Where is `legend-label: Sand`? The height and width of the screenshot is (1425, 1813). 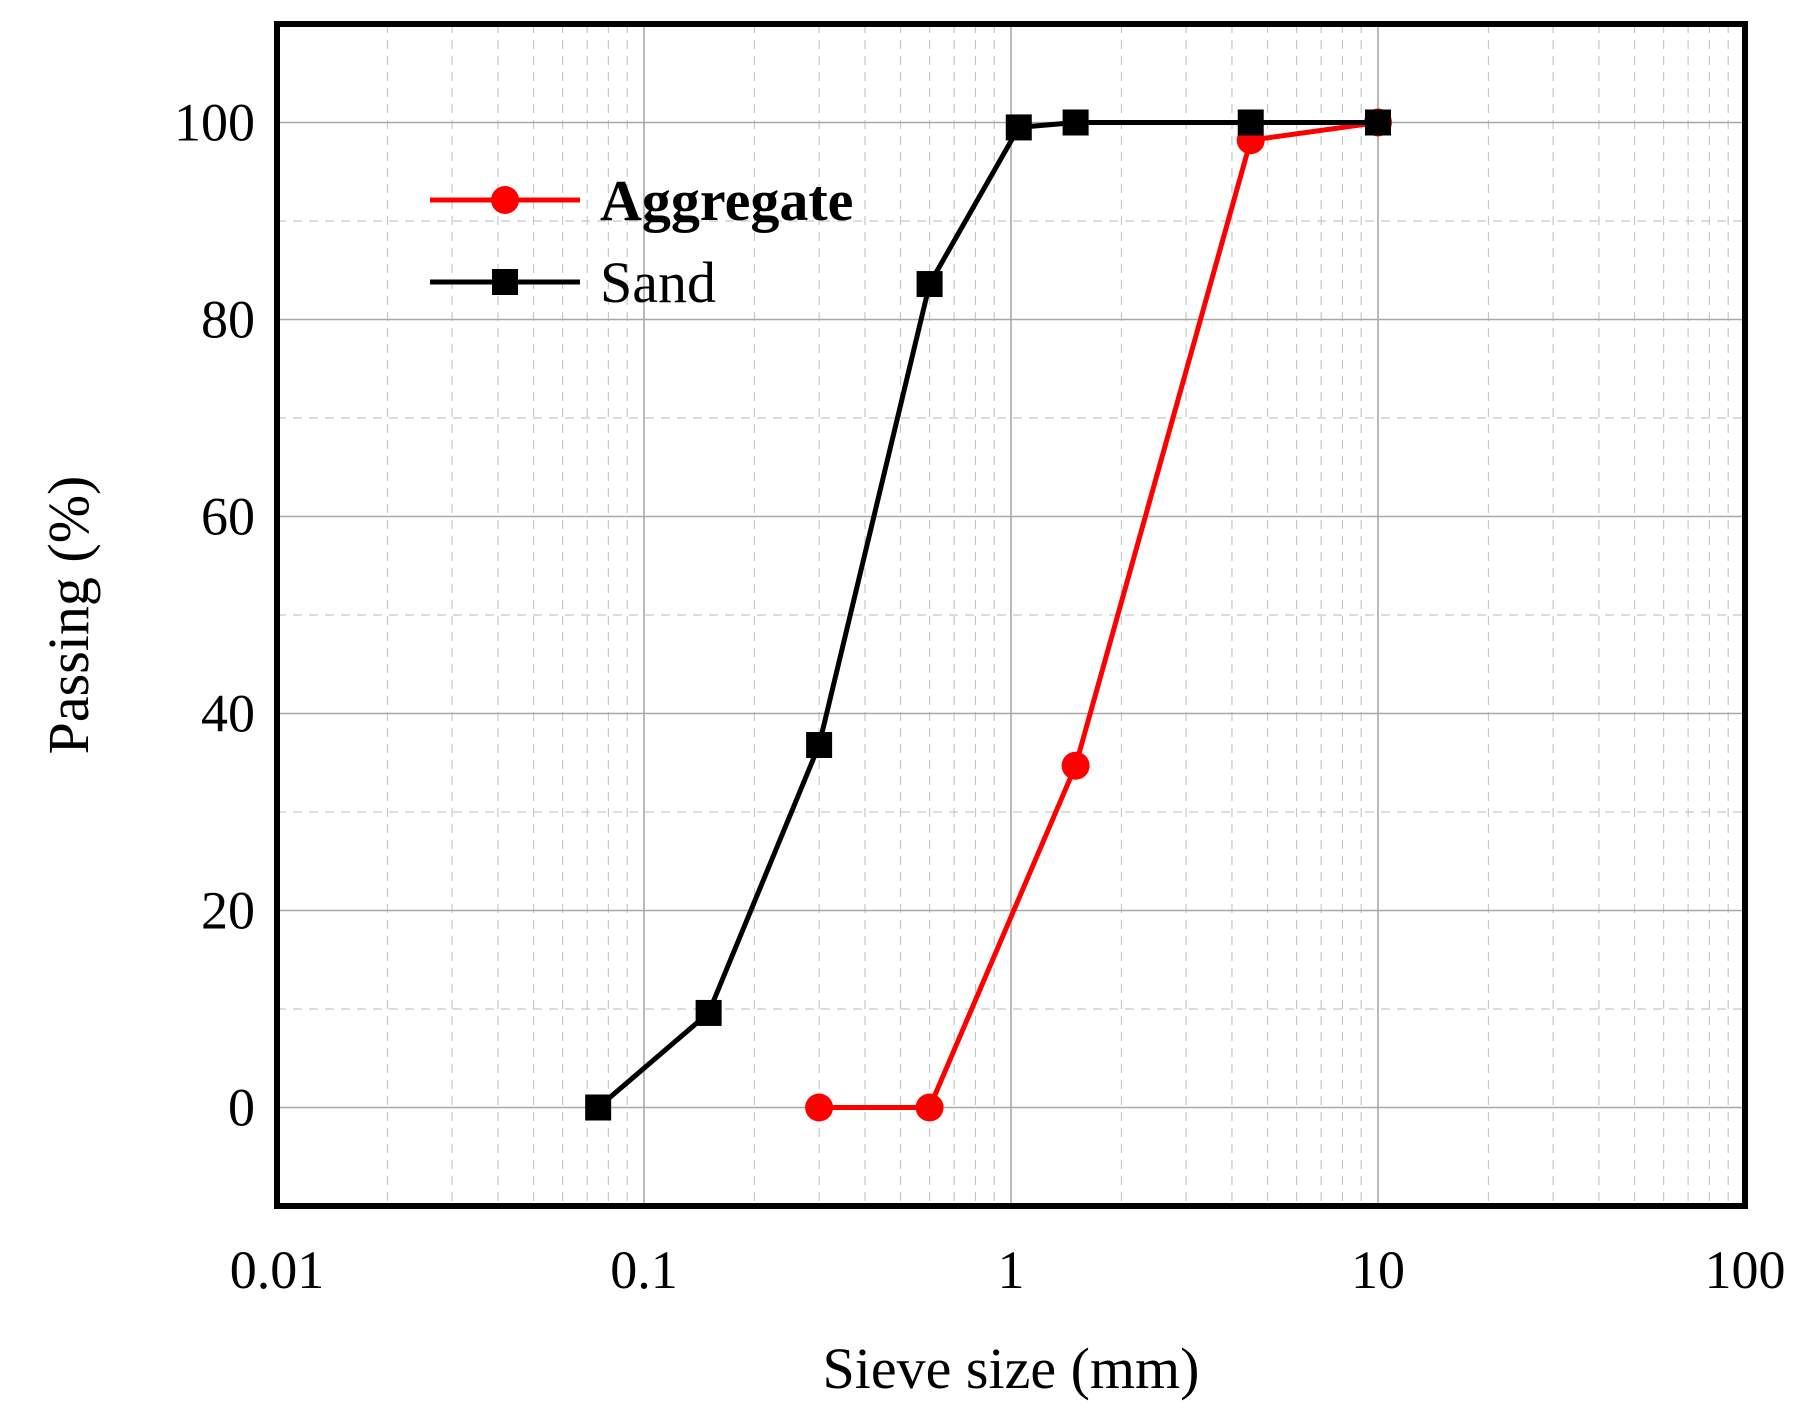
legend-label: Sand is located at coordinates (658, 282).